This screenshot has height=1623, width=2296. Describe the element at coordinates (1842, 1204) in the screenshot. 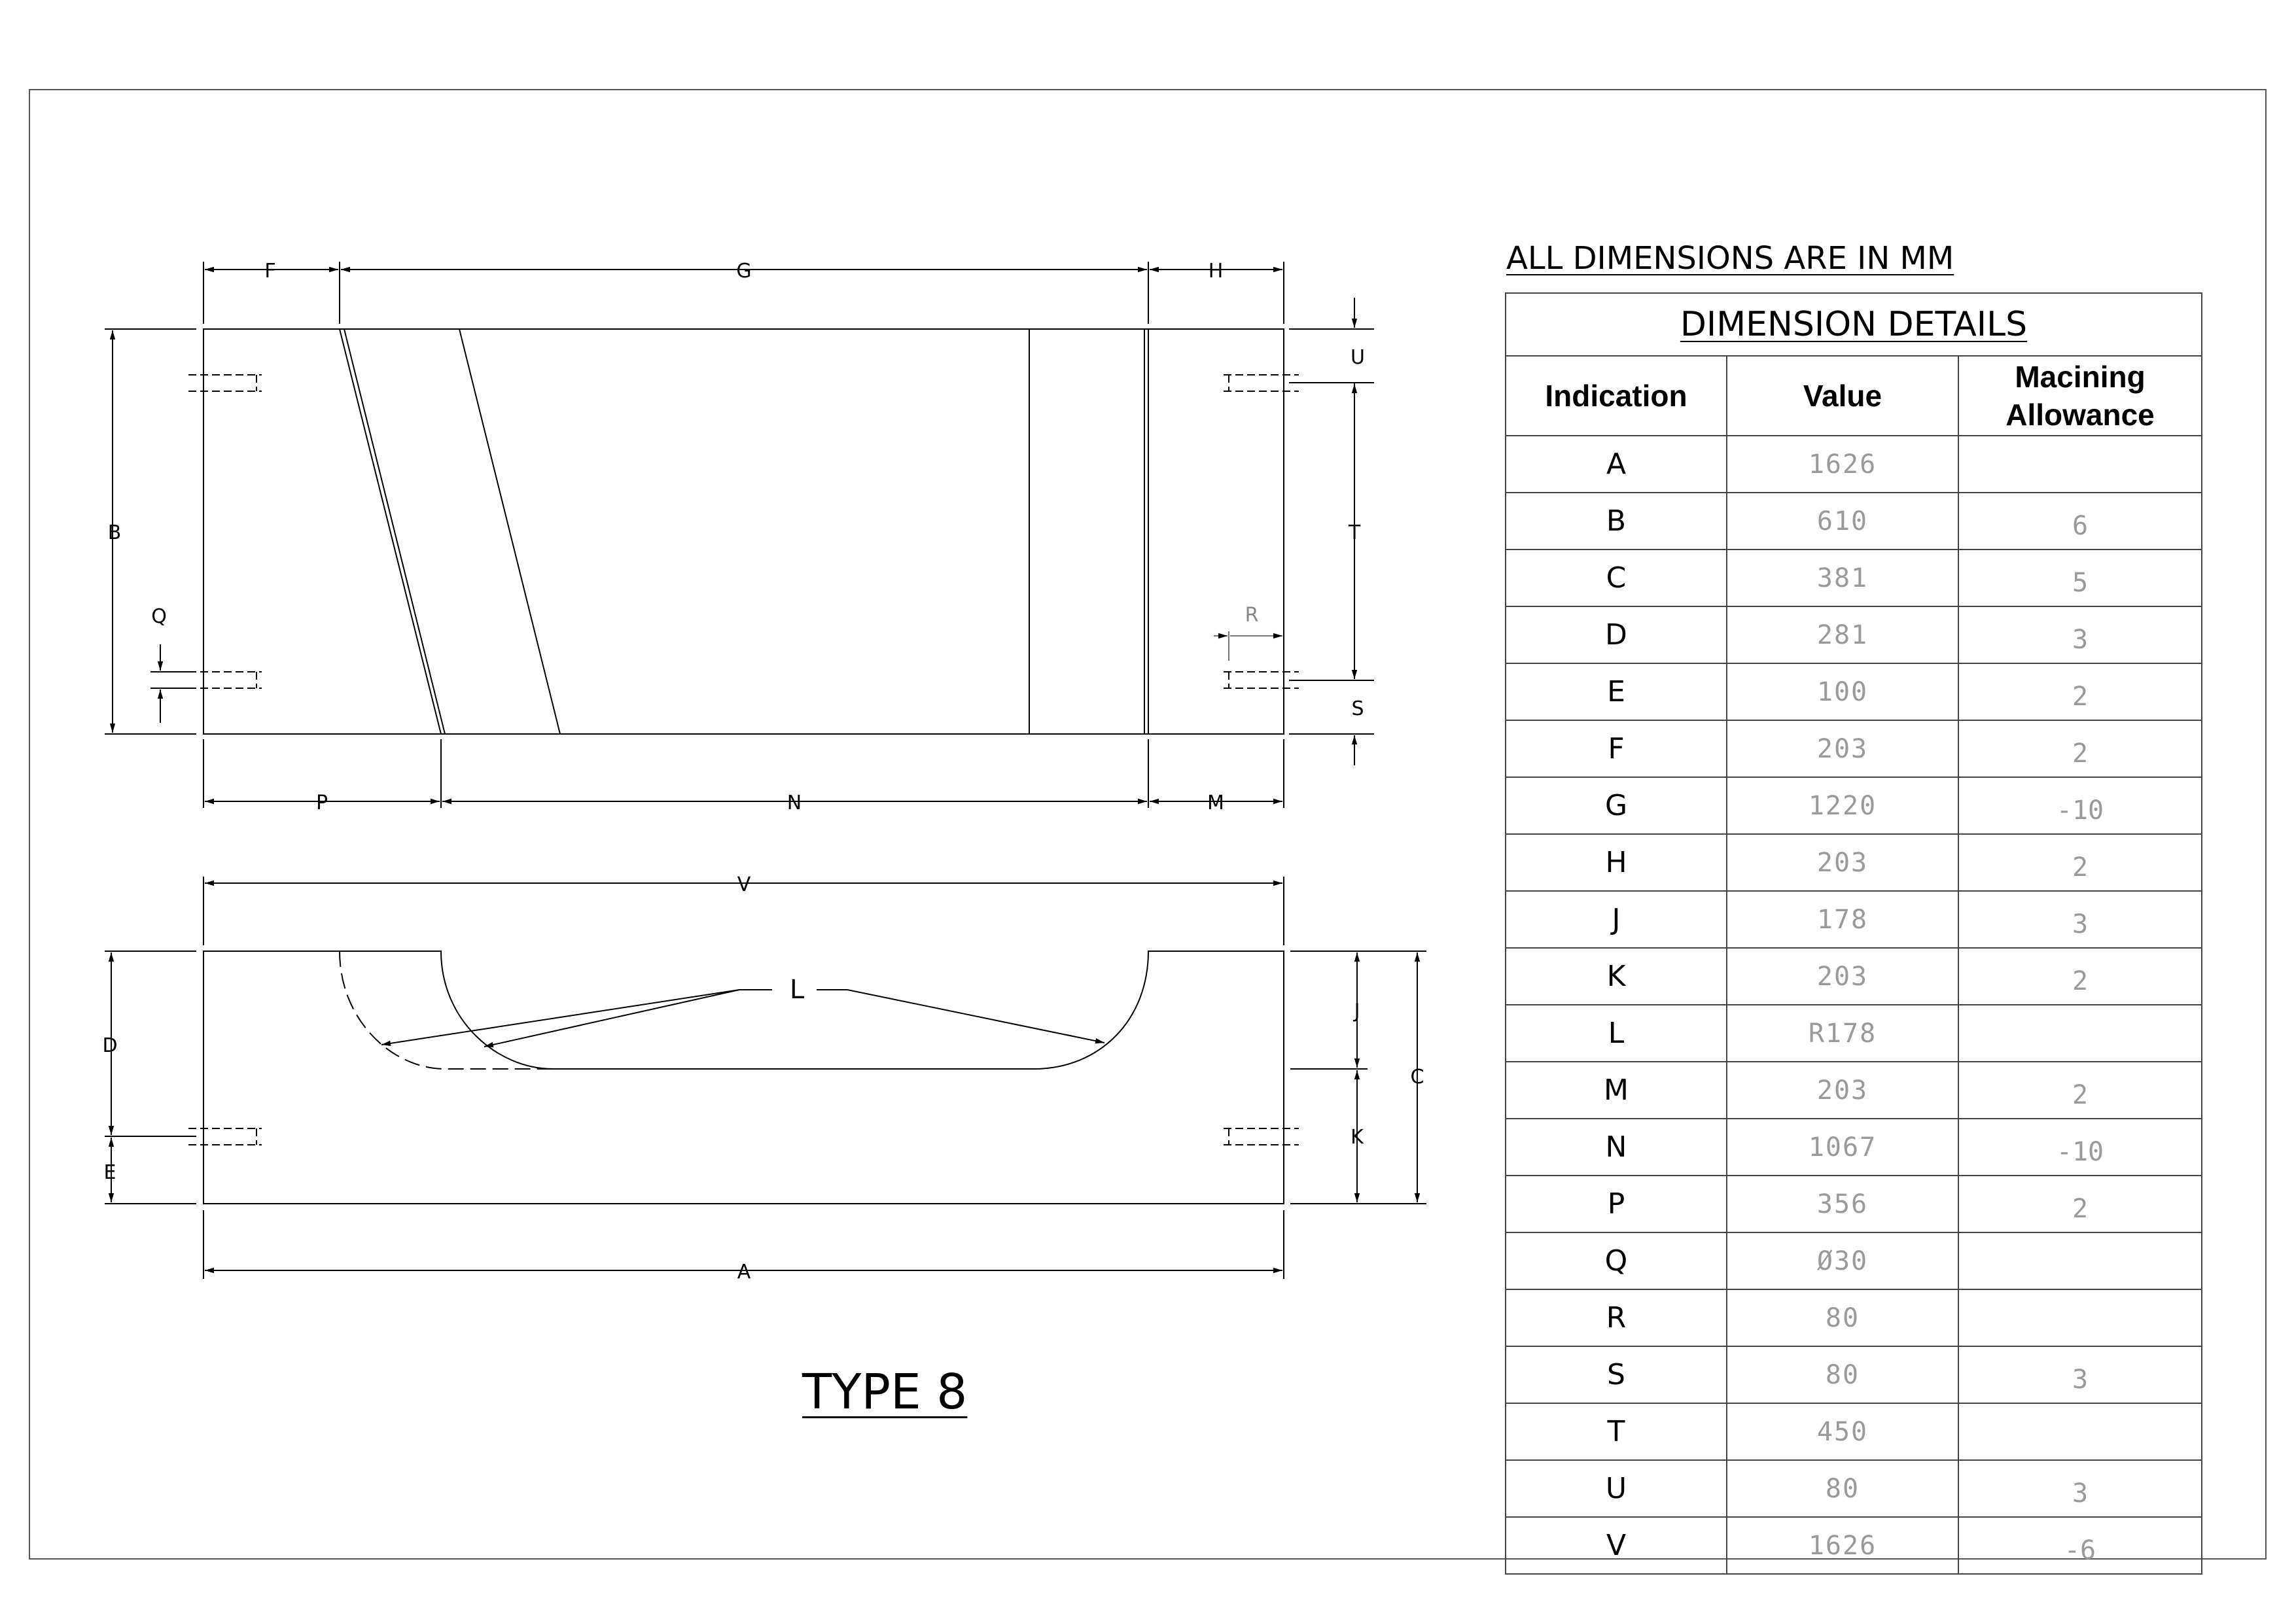

I see `cell-value: 356` at that location.